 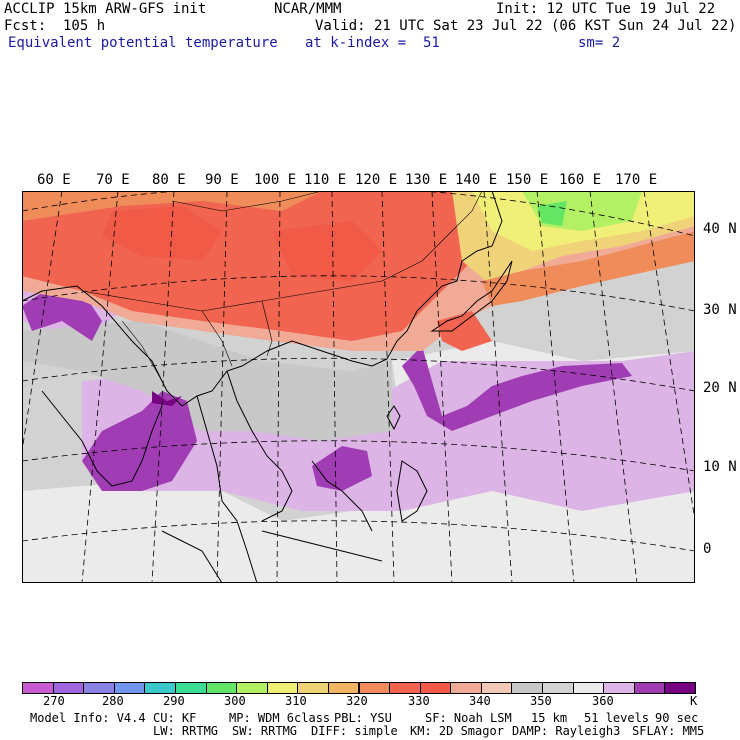 I want to click on forecast-hour: Fcst: 105 h, so click(x=55, y=26).